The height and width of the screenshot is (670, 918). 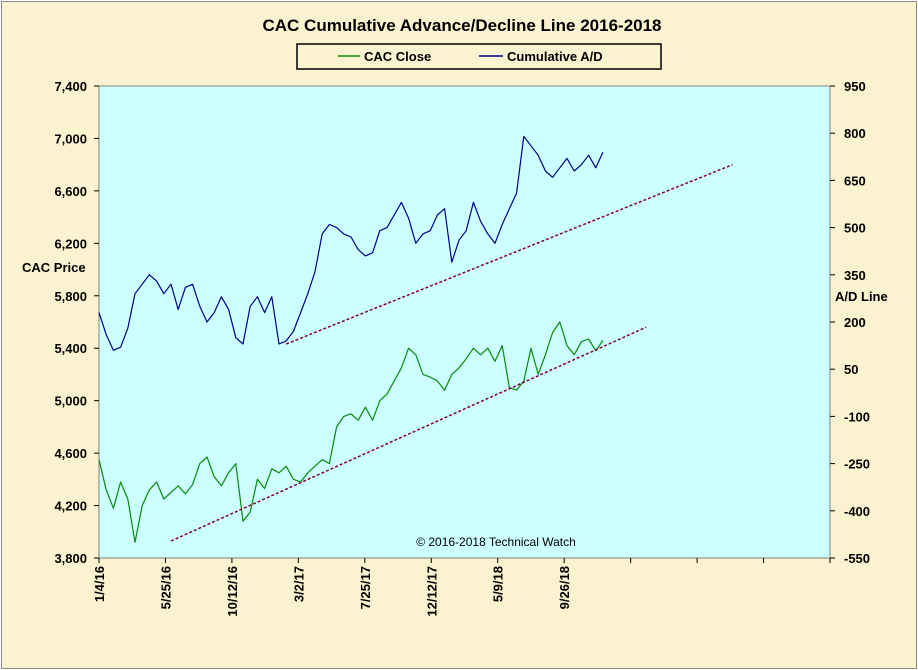 What do you see at coordinates (232, 591) in the screenshot?
I see `x-axis-tick-label: 10/12/16` at bounding box center [232, 591].